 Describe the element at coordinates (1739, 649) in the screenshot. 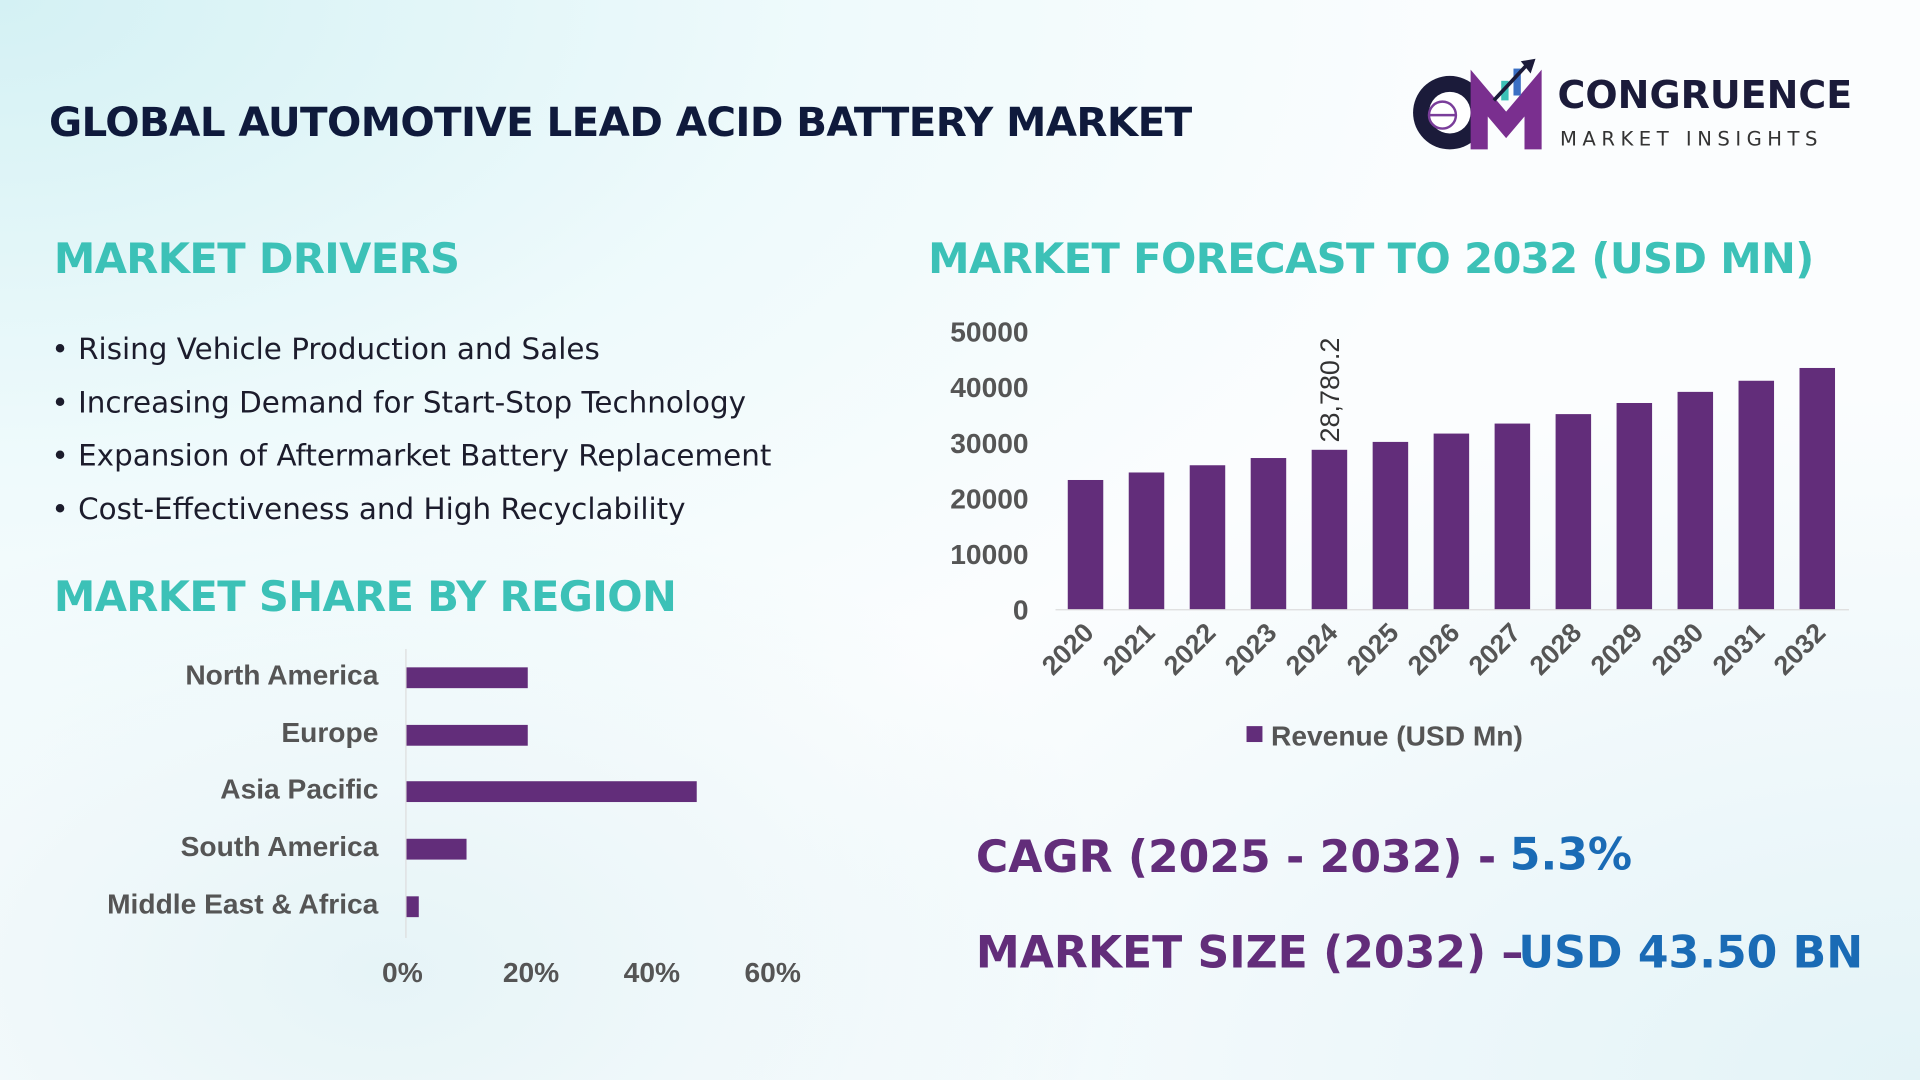

I see `x-tick-label: 2031` at that location.